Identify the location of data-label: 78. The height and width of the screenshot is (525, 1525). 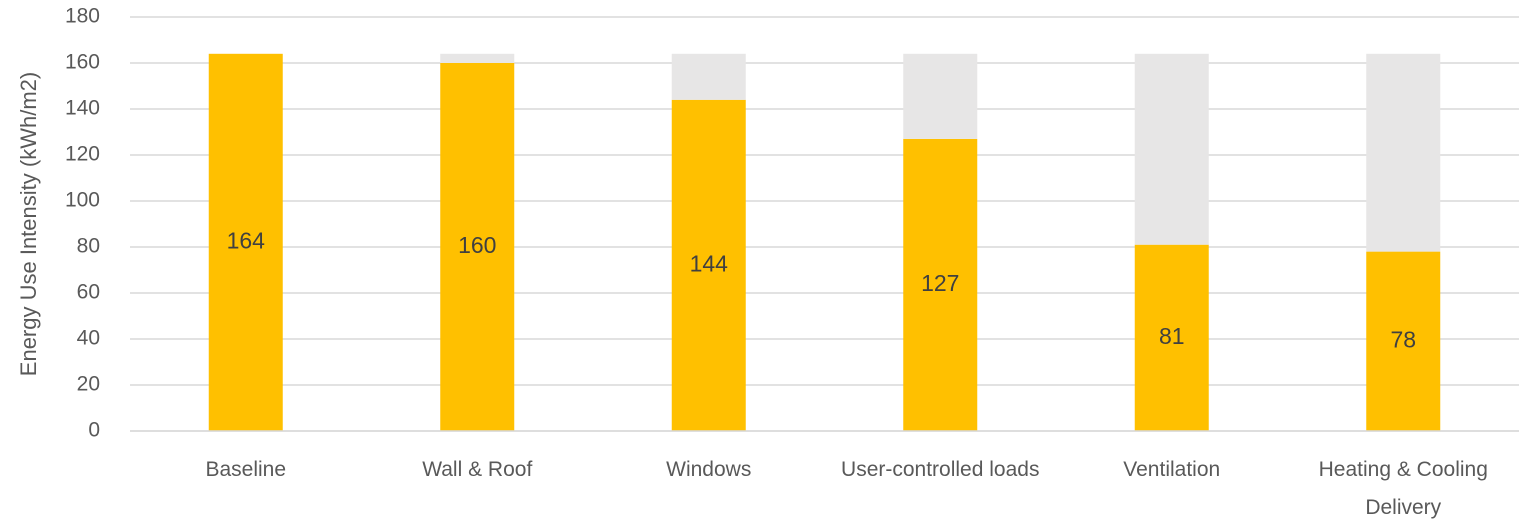
(1403, 339).